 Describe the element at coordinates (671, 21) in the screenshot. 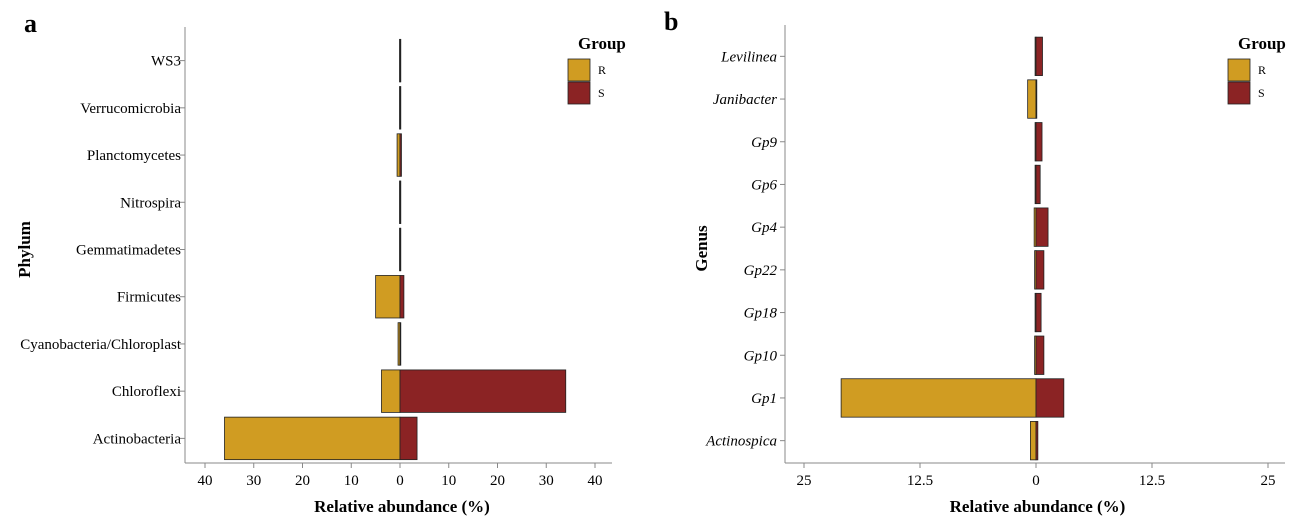

I see `panel-letter-b: b` at that location.